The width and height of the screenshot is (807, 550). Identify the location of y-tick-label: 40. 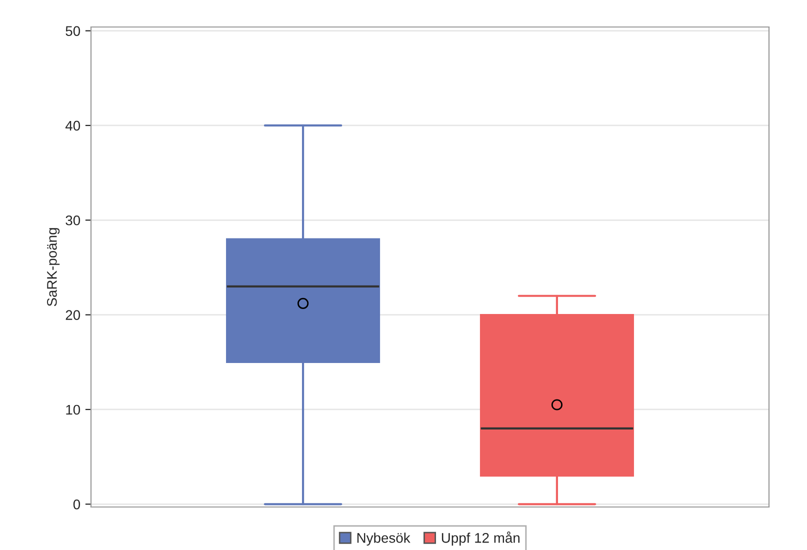
(72, 125).